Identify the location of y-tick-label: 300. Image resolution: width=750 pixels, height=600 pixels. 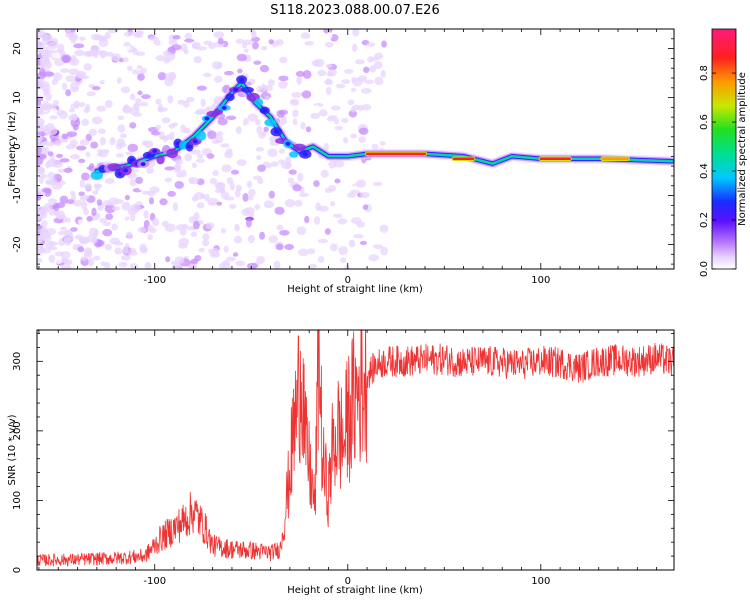
(17, 361).